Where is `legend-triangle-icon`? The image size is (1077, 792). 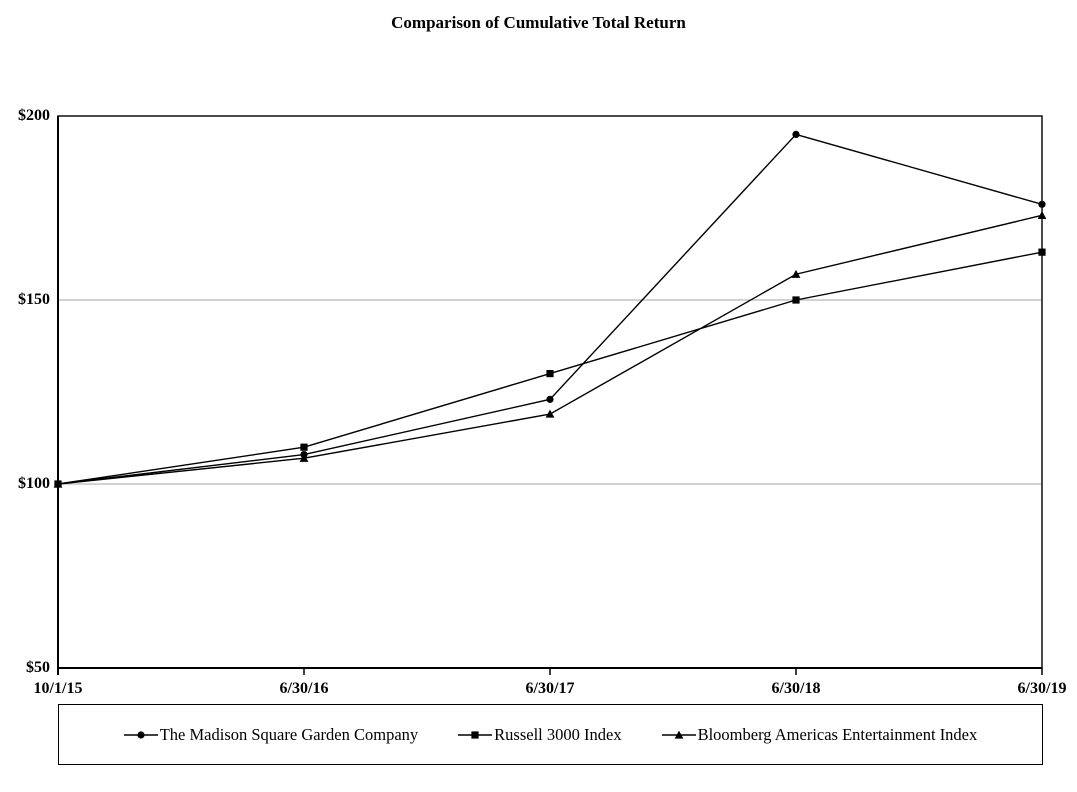
legend-triangle-icon is located at coordinates (678, 734).